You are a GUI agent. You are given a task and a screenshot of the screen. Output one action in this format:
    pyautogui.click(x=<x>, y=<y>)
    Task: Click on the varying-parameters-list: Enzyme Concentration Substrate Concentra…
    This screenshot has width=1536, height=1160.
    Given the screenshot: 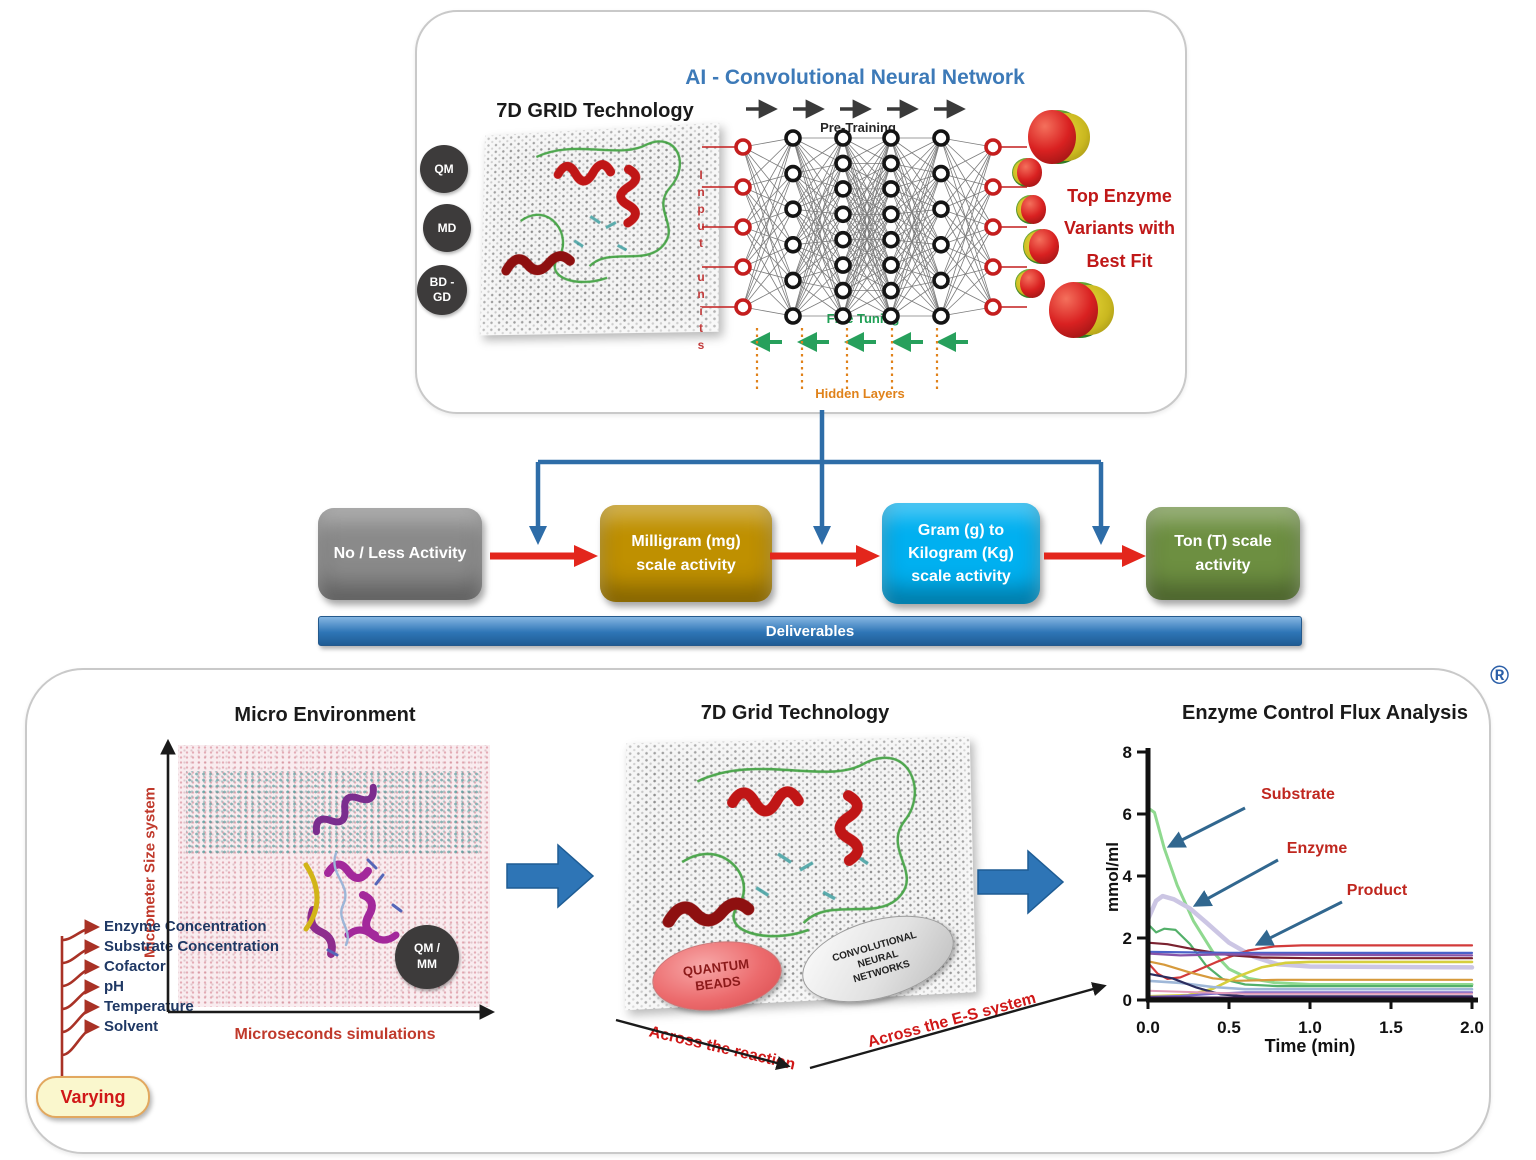 What is the action you would take?
    pyautogui.click(x=219, y=977)
    